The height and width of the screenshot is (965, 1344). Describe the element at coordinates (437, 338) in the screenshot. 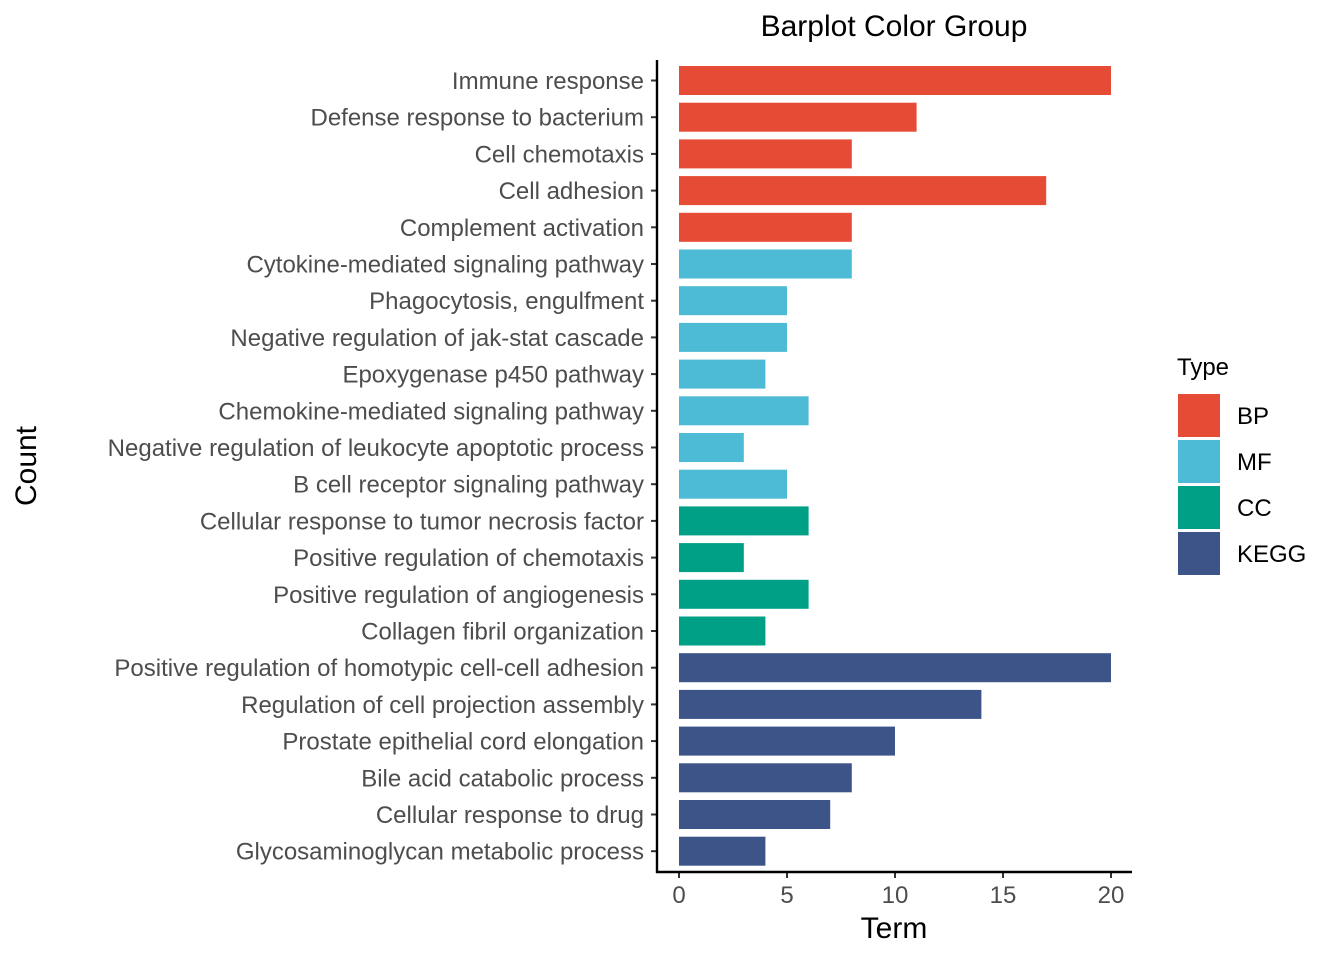

I see `y-tick-label: Negative regulation of jak-stat cascade` at that location.